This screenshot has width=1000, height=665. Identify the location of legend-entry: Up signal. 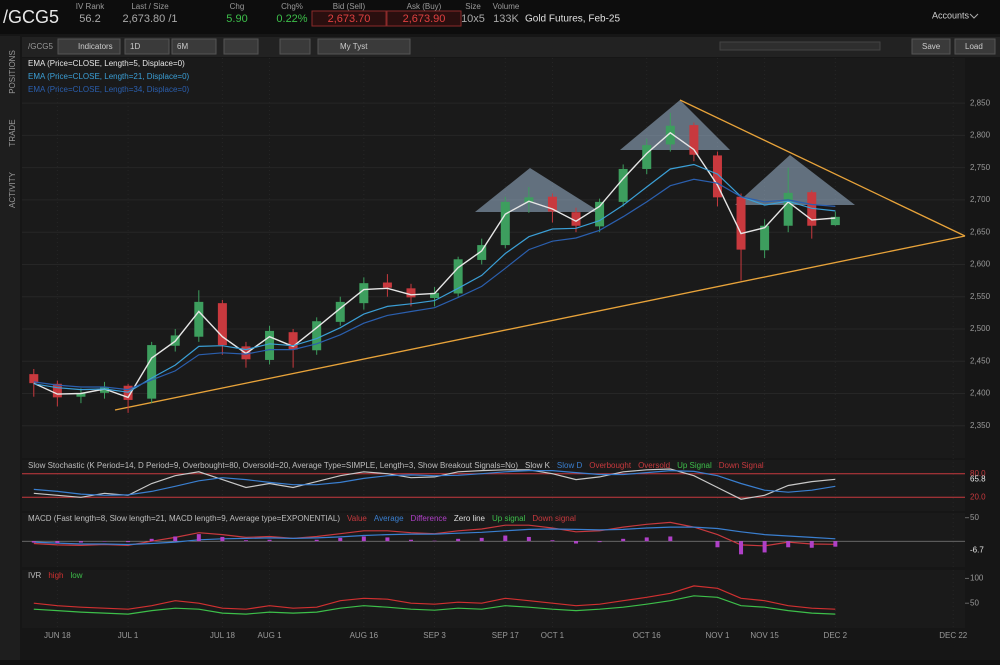
(509, 518).